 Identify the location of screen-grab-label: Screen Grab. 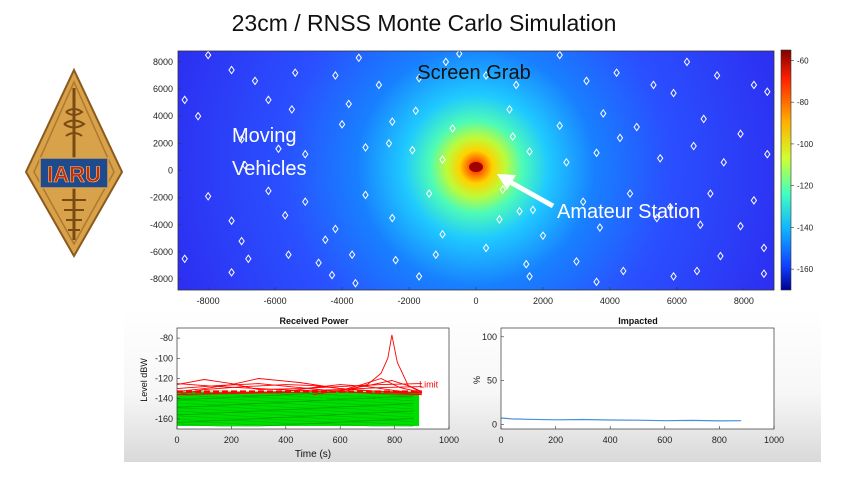
(473, 73).